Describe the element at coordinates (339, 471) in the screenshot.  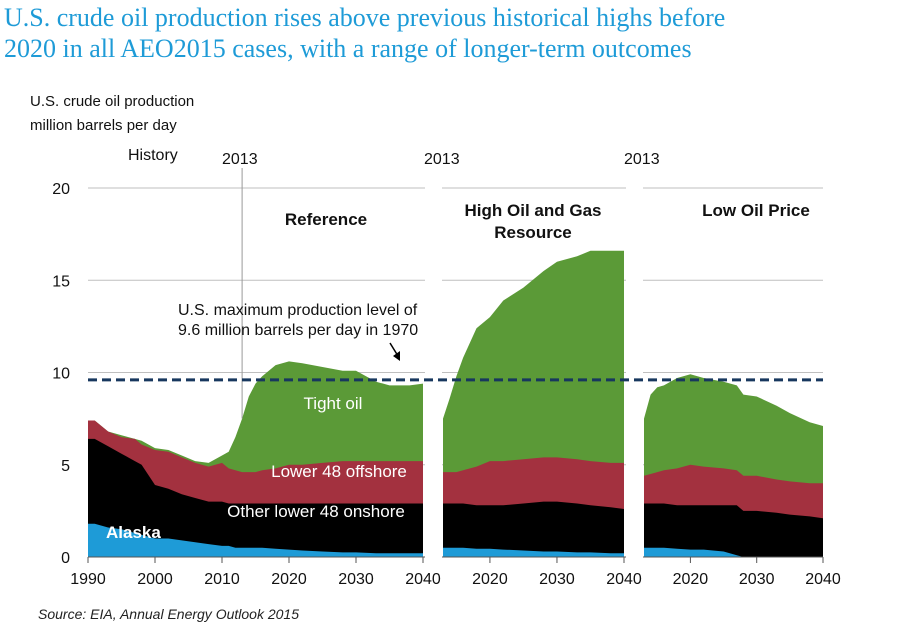
I see `series-label-offshore: Lower 48 offshore` at that location.